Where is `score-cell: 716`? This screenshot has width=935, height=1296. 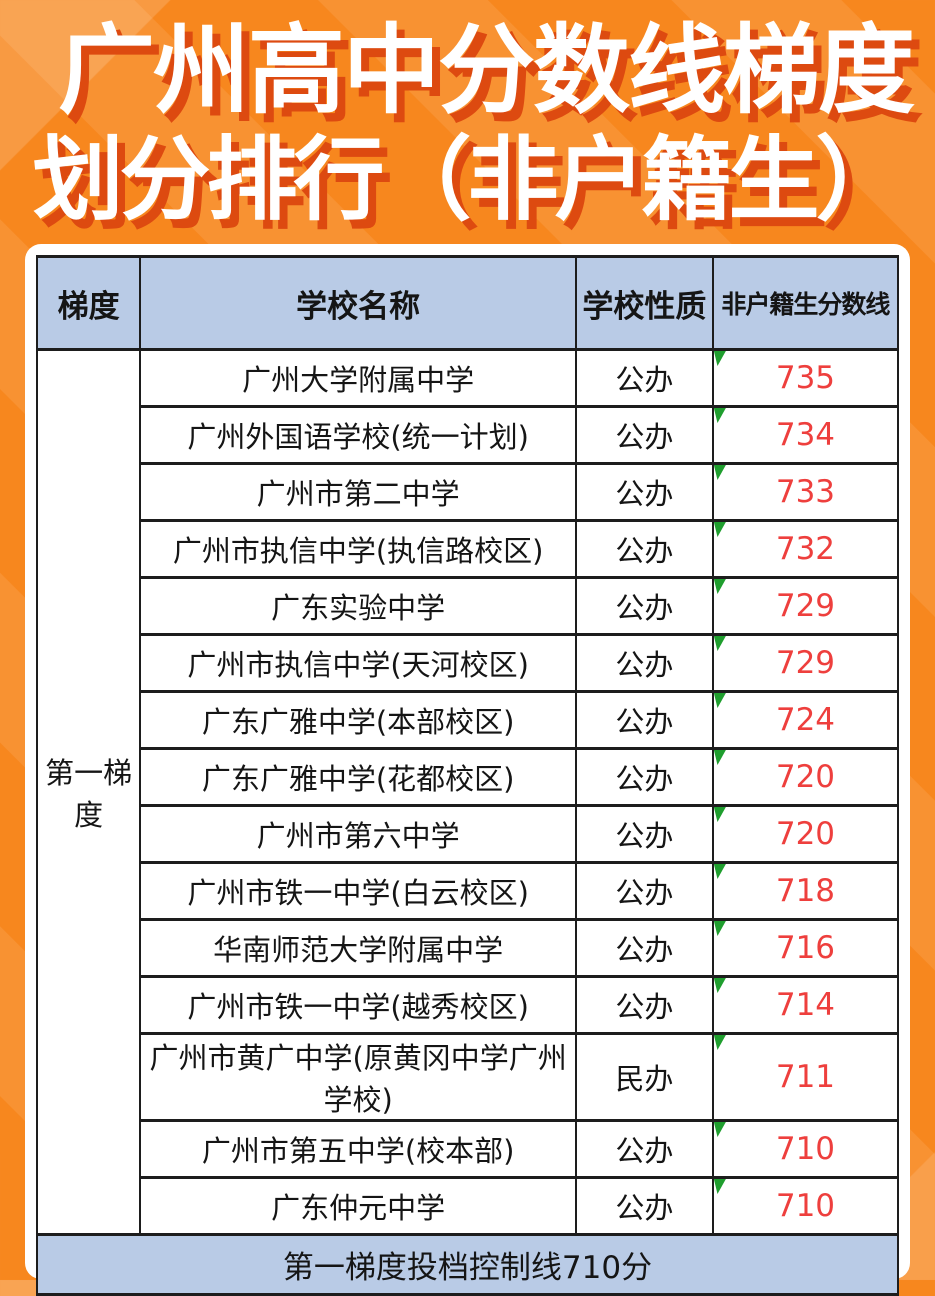
score-cell: 716 is located at coordinates (805, 948).